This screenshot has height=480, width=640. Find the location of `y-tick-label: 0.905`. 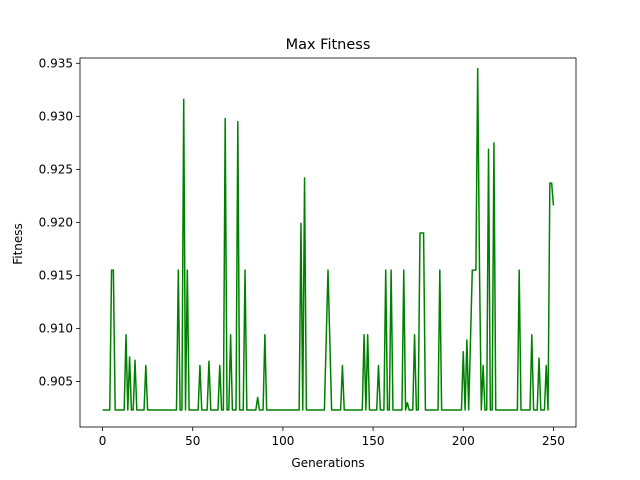

y-tick-label: 0.905 is located at coordinates (56, 381).